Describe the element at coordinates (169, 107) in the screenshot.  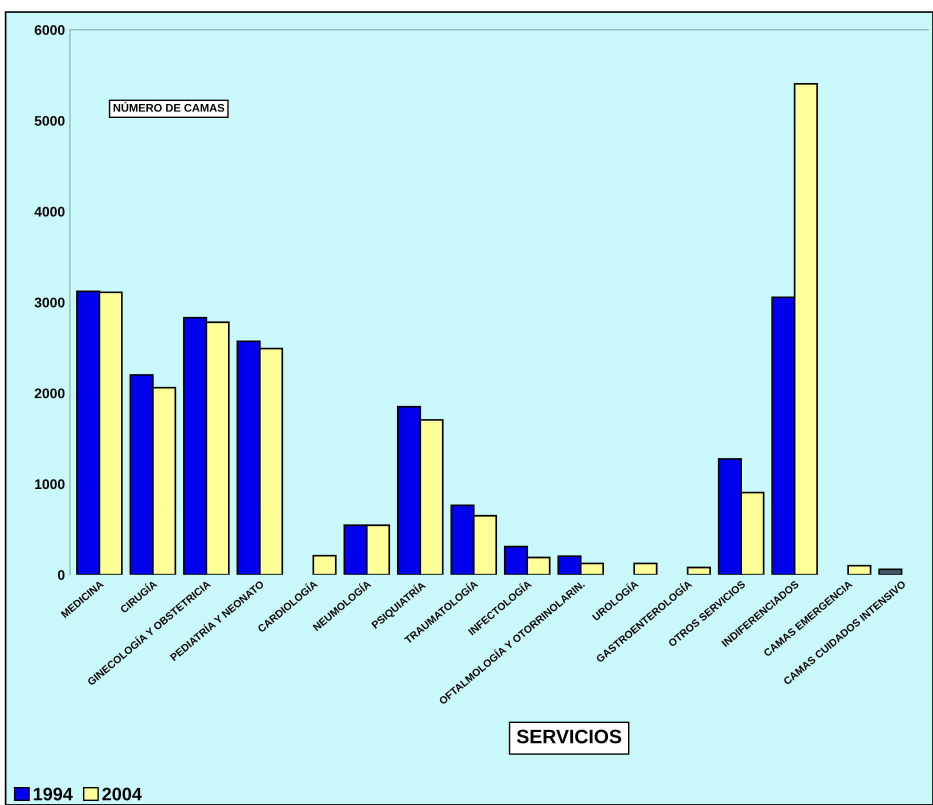
I see `text: NÚMERO DE CAMAS` at that location.